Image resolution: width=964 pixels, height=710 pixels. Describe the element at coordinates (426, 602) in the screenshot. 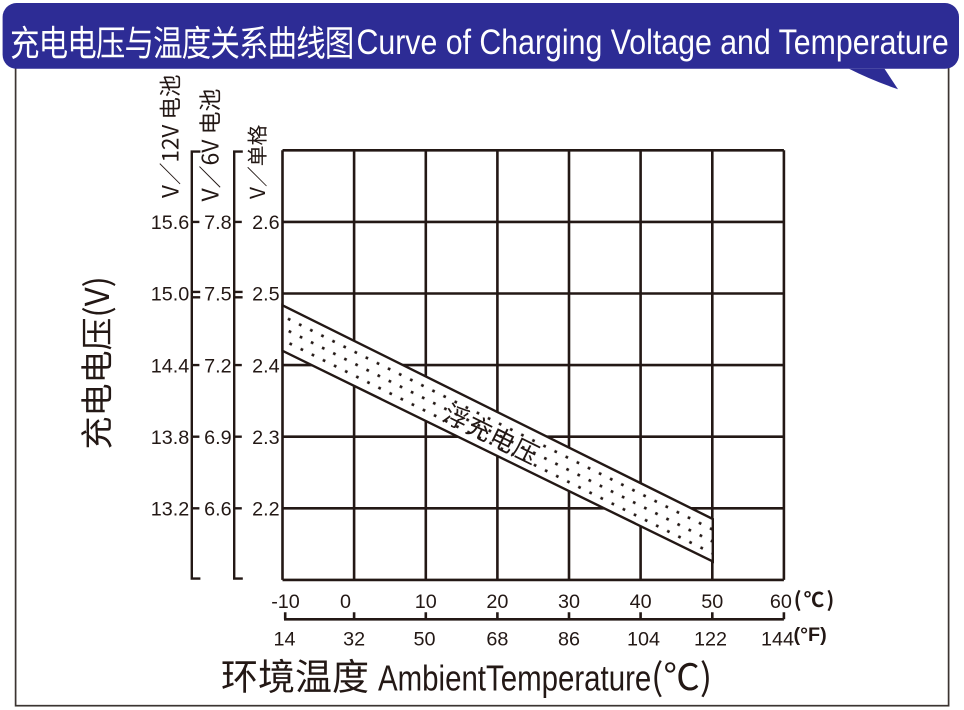

I see `svg-text: 10` at that location.